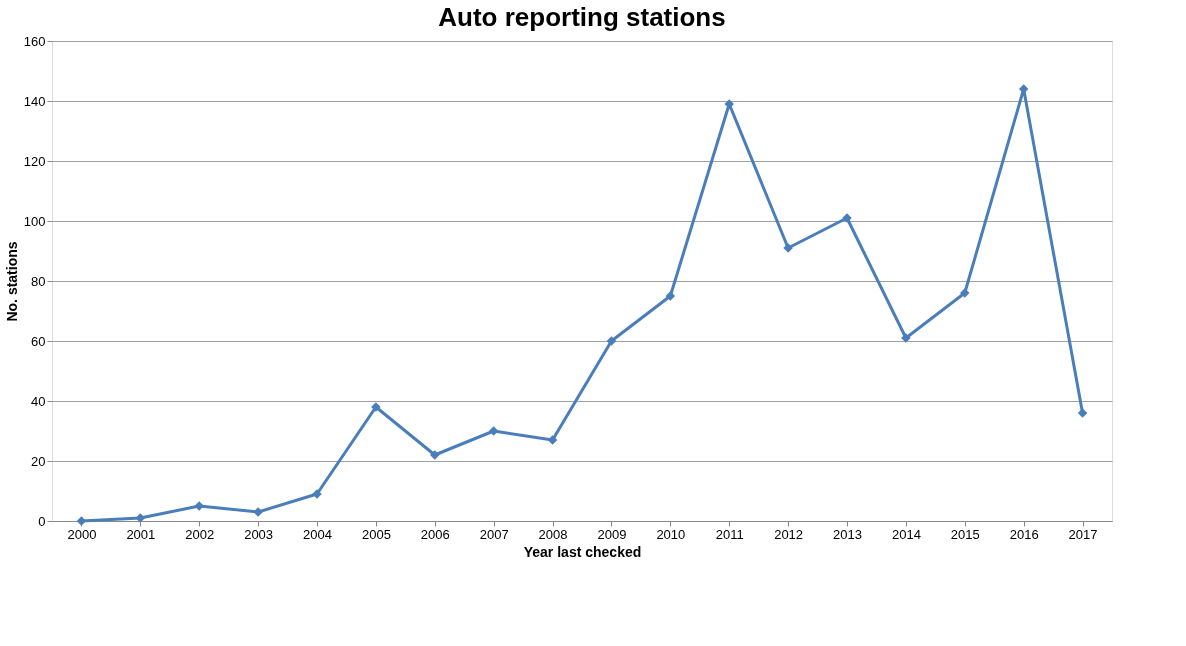 Image resolution: width=1186 pixels, height=646 pixels. Describe the element at coordinates (965, 534) in the screenshot. I see `x-tick-label: 2015` at that location.